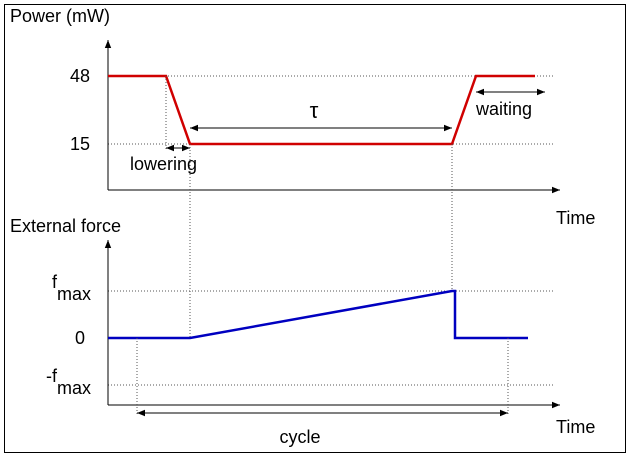  I want to click on power-curve, so click(321, 110).